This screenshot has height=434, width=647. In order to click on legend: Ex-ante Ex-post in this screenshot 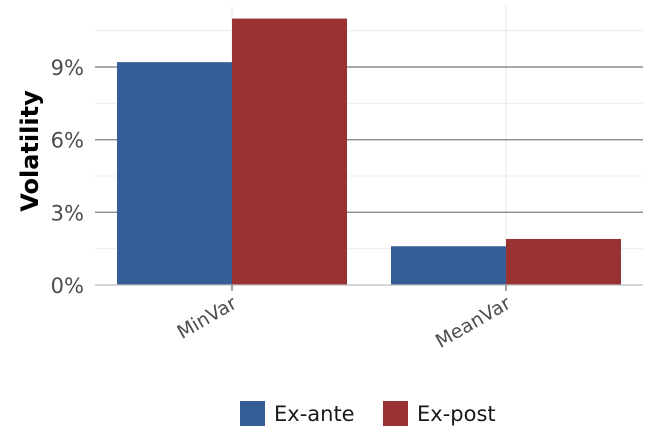, I will do `click(368, 413)`.